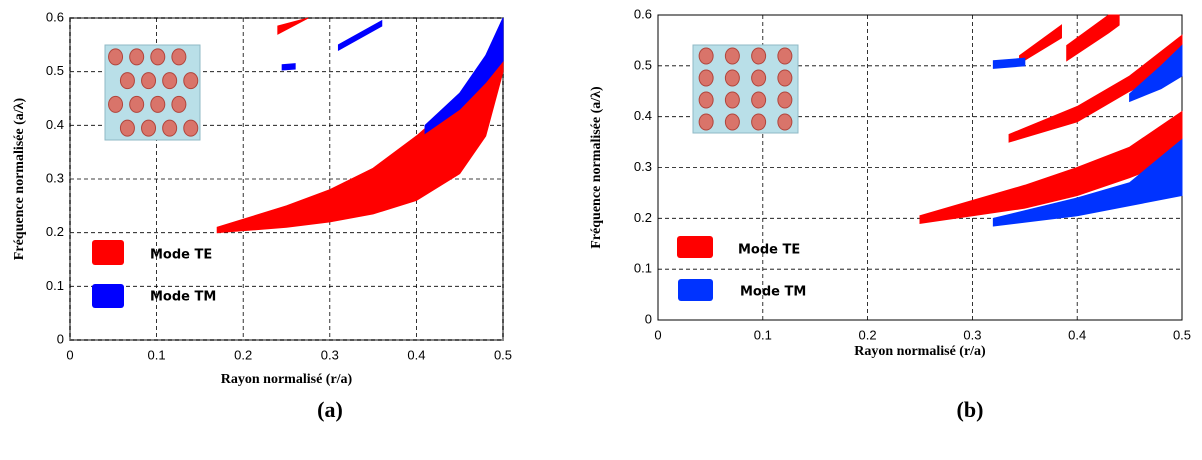 The width and height of the screenshot is (1202, 460). I want to click on panel-caption: (b), so click(970, 409).